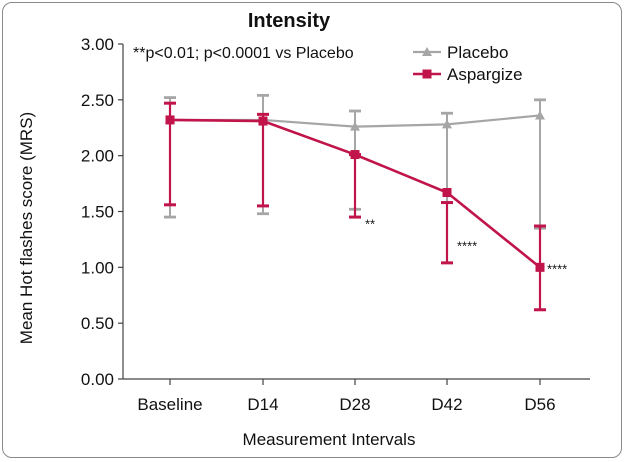 This screenshot has height=462, width=626. Describe the element at coordinates (289, 21) in the screenshot. I see `chart-title: Intensity` at that location.